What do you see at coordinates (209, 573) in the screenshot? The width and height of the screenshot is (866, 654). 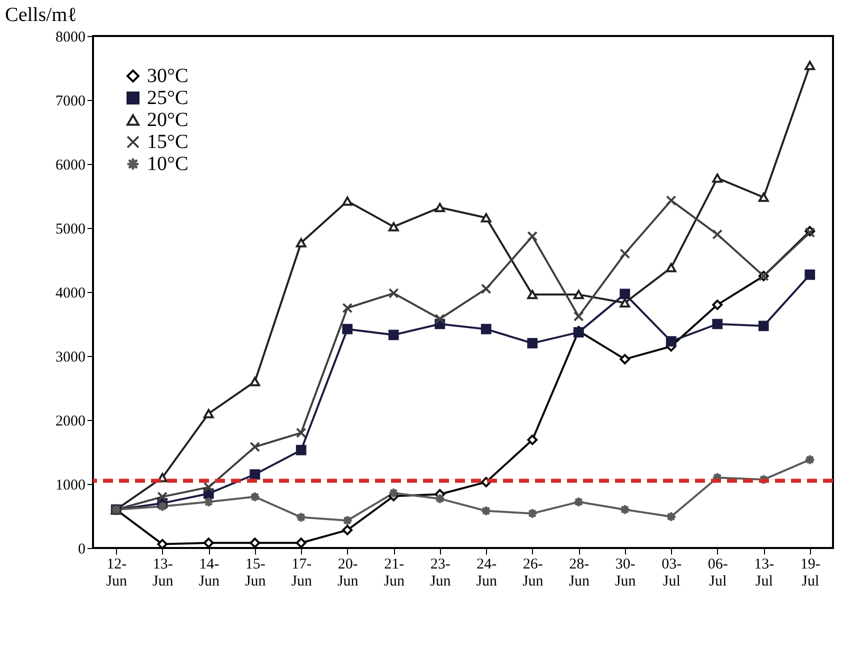 I see `x-tick-label: 14- Jun` at bounding box center [209, 573].